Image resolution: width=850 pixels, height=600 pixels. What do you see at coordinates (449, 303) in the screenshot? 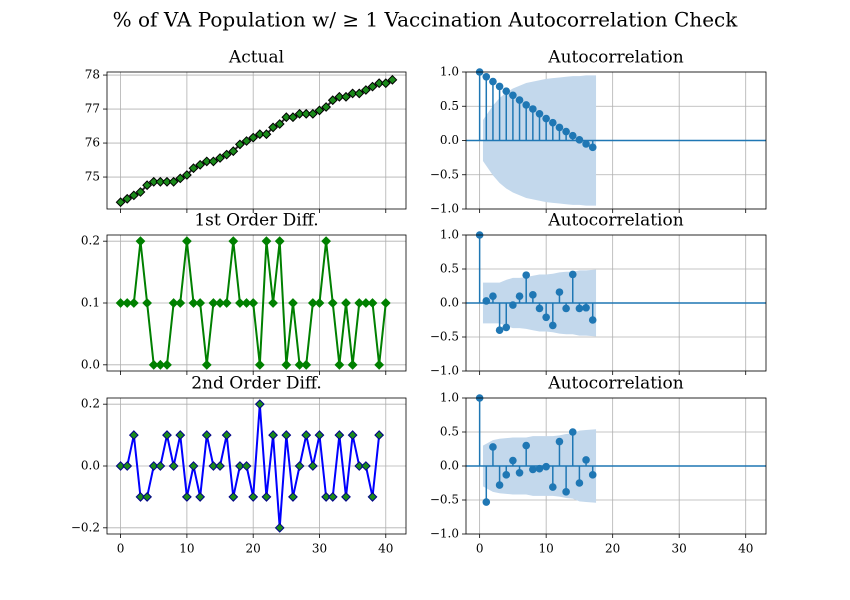
I see `y-tick-label: 0.0` at bounding box center [449, 303].